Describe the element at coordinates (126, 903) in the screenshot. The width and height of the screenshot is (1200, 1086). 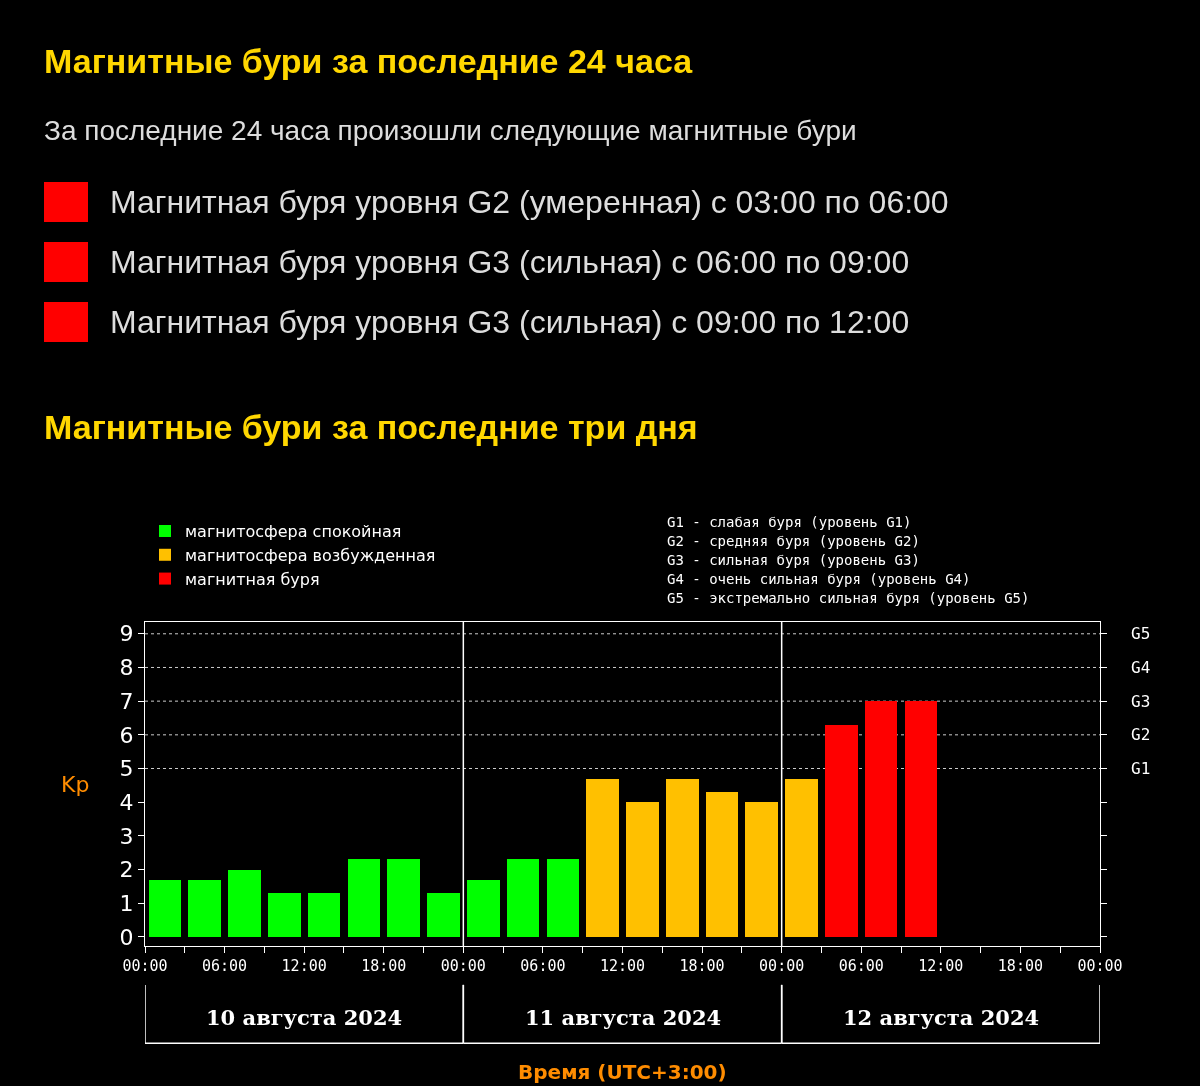
I see `y-tick-label: 1` at that location.